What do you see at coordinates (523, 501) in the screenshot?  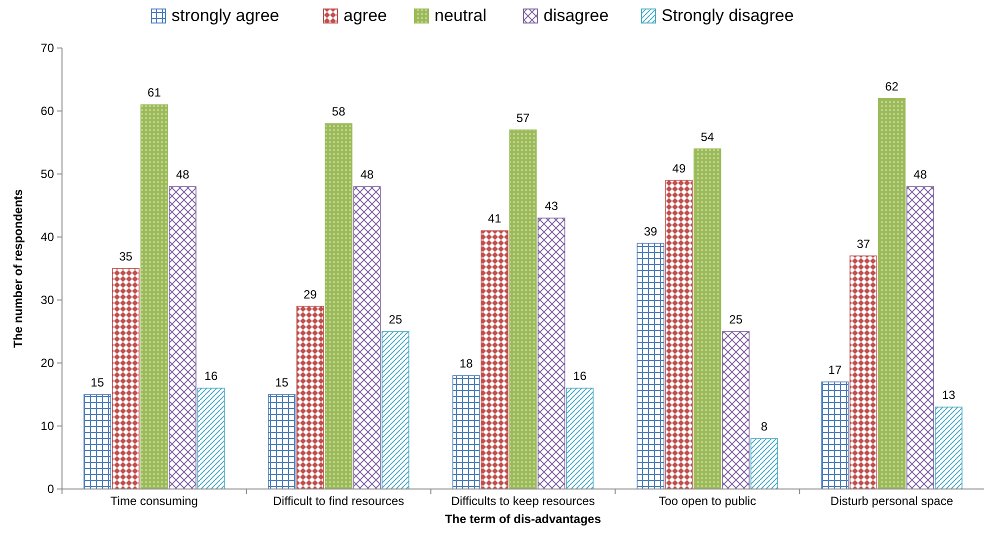 I see `x-tick-label: Difficults to keep resources` at bounding box center [523, 501].